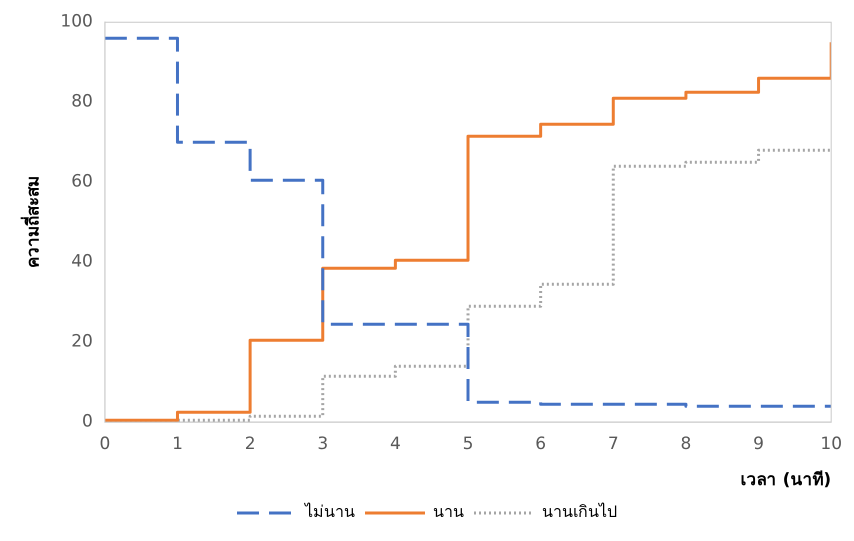 This screenshot has width=854, height=541. I want to click on x-tick-label: 4, so click(395, 444).